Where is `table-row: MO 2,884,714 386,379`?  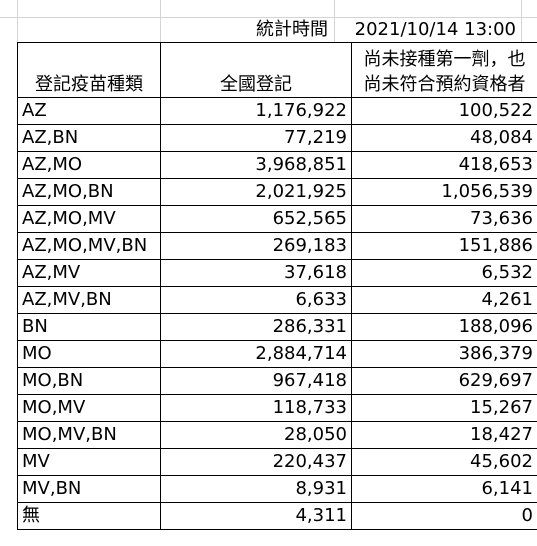 table-row: MO 2,884,714 386,379 is located at coordinates (277, 354).